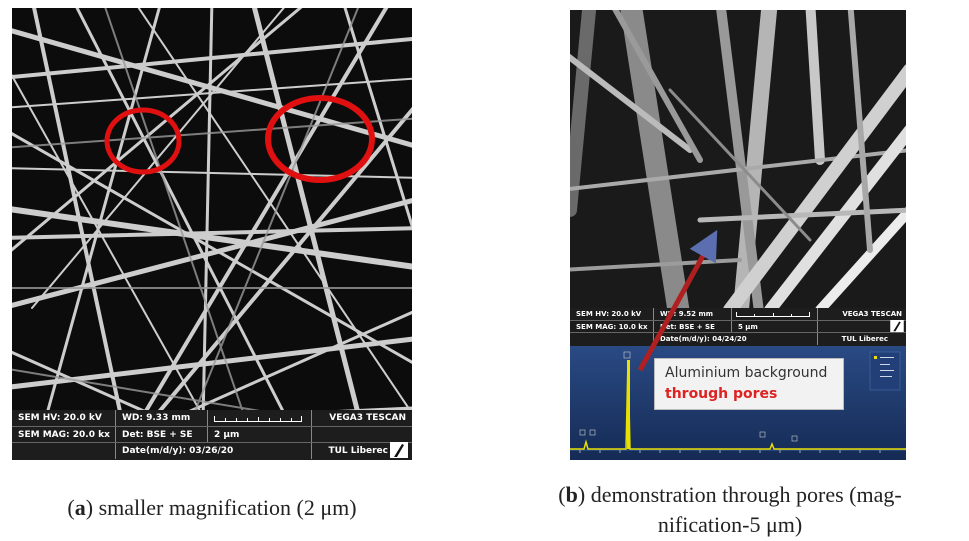 The height and width of the screenshot is (541, 969). What do you see at coordinates (612, 327) in the screenshot?
I see `sem-mag-label: SEM MAG: 10.0 kx` at bounding box center [612, 327].